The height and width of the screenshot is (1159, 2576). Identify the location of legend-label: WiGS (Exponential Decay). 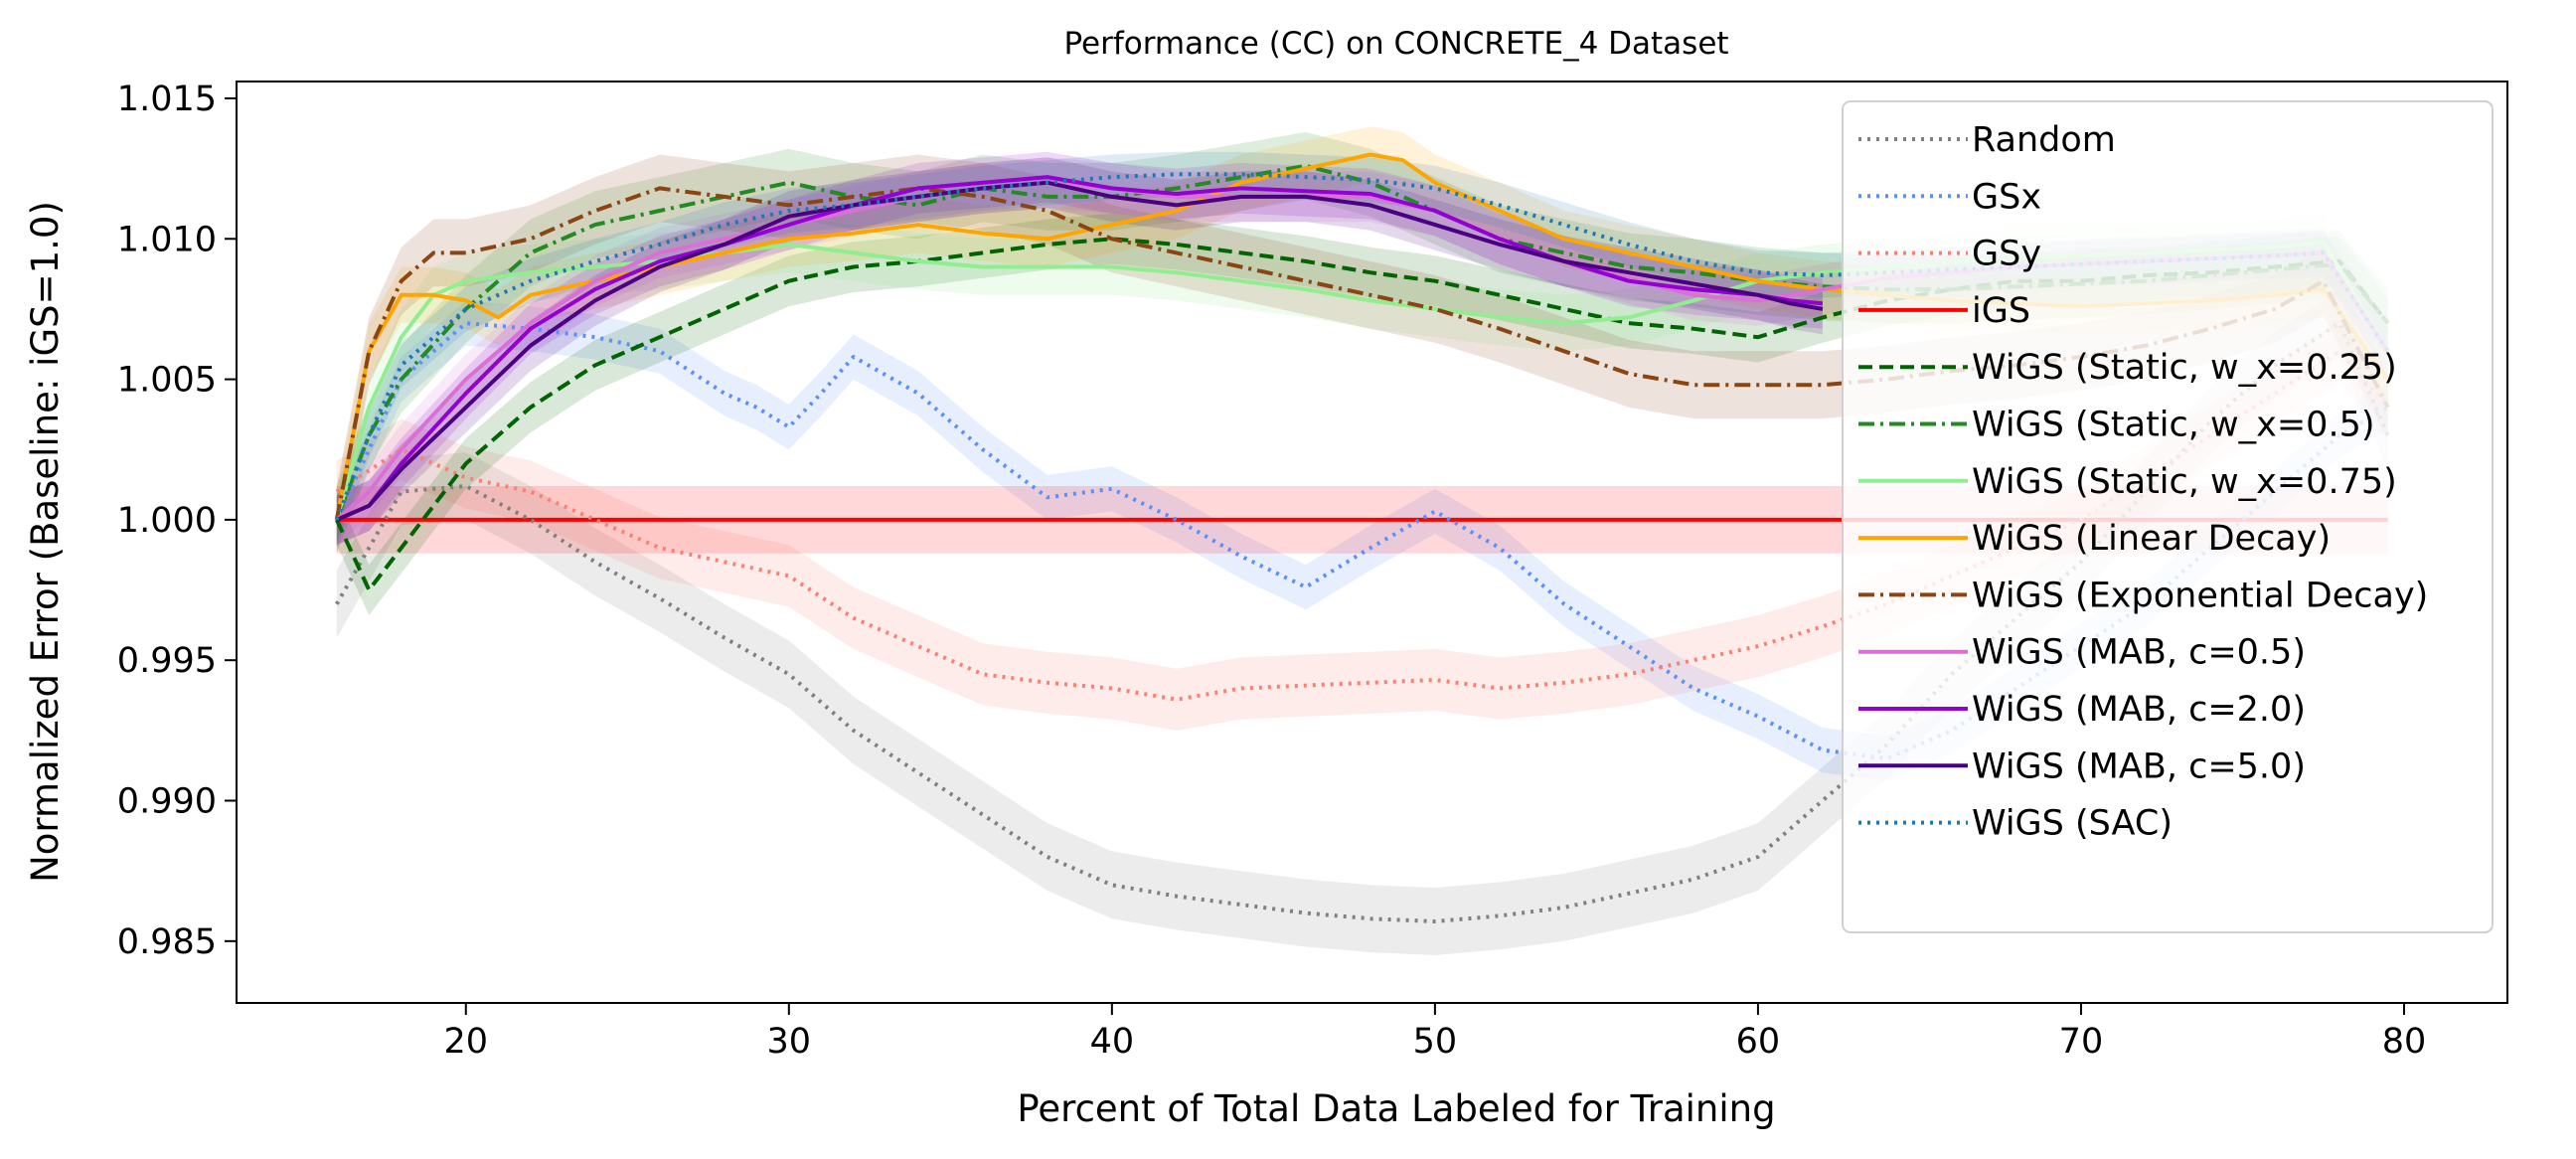
(2200, 595).